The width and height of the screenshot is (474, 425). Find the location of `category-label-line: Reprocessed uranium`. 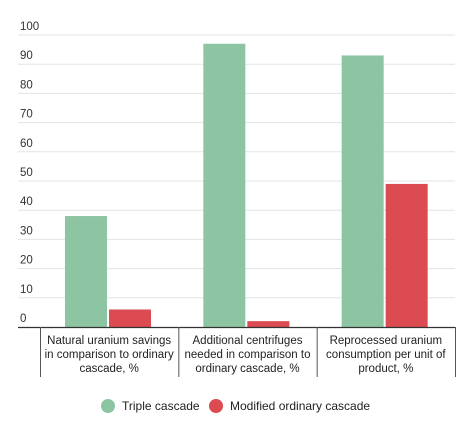

category-label-line: Reprocessed uranium is located at coordinates (386, 341).